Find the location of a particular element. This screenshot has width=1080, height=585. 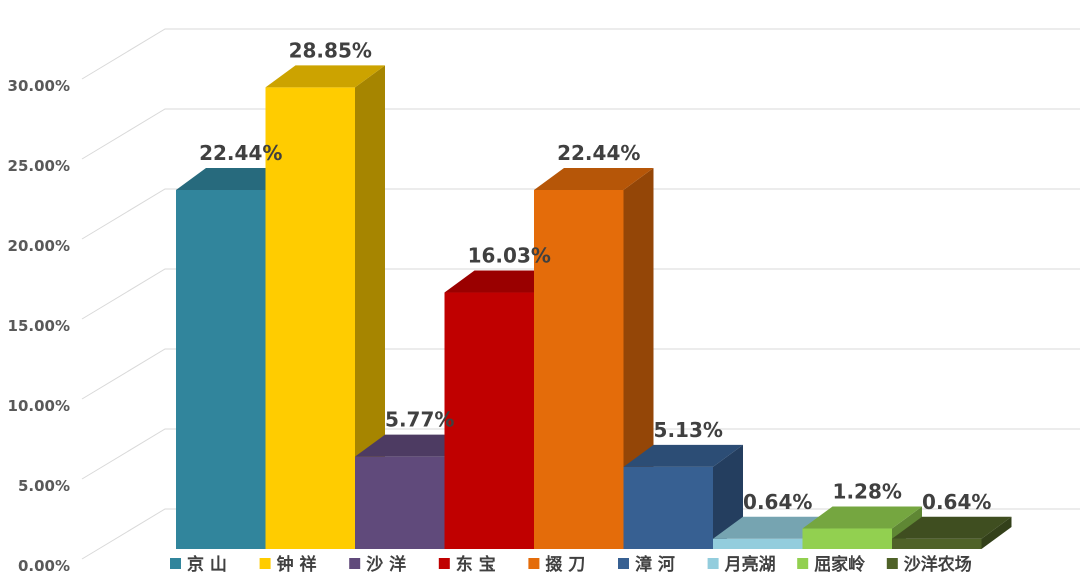

data-label: 5.77% is located at coordinates (419, 420).